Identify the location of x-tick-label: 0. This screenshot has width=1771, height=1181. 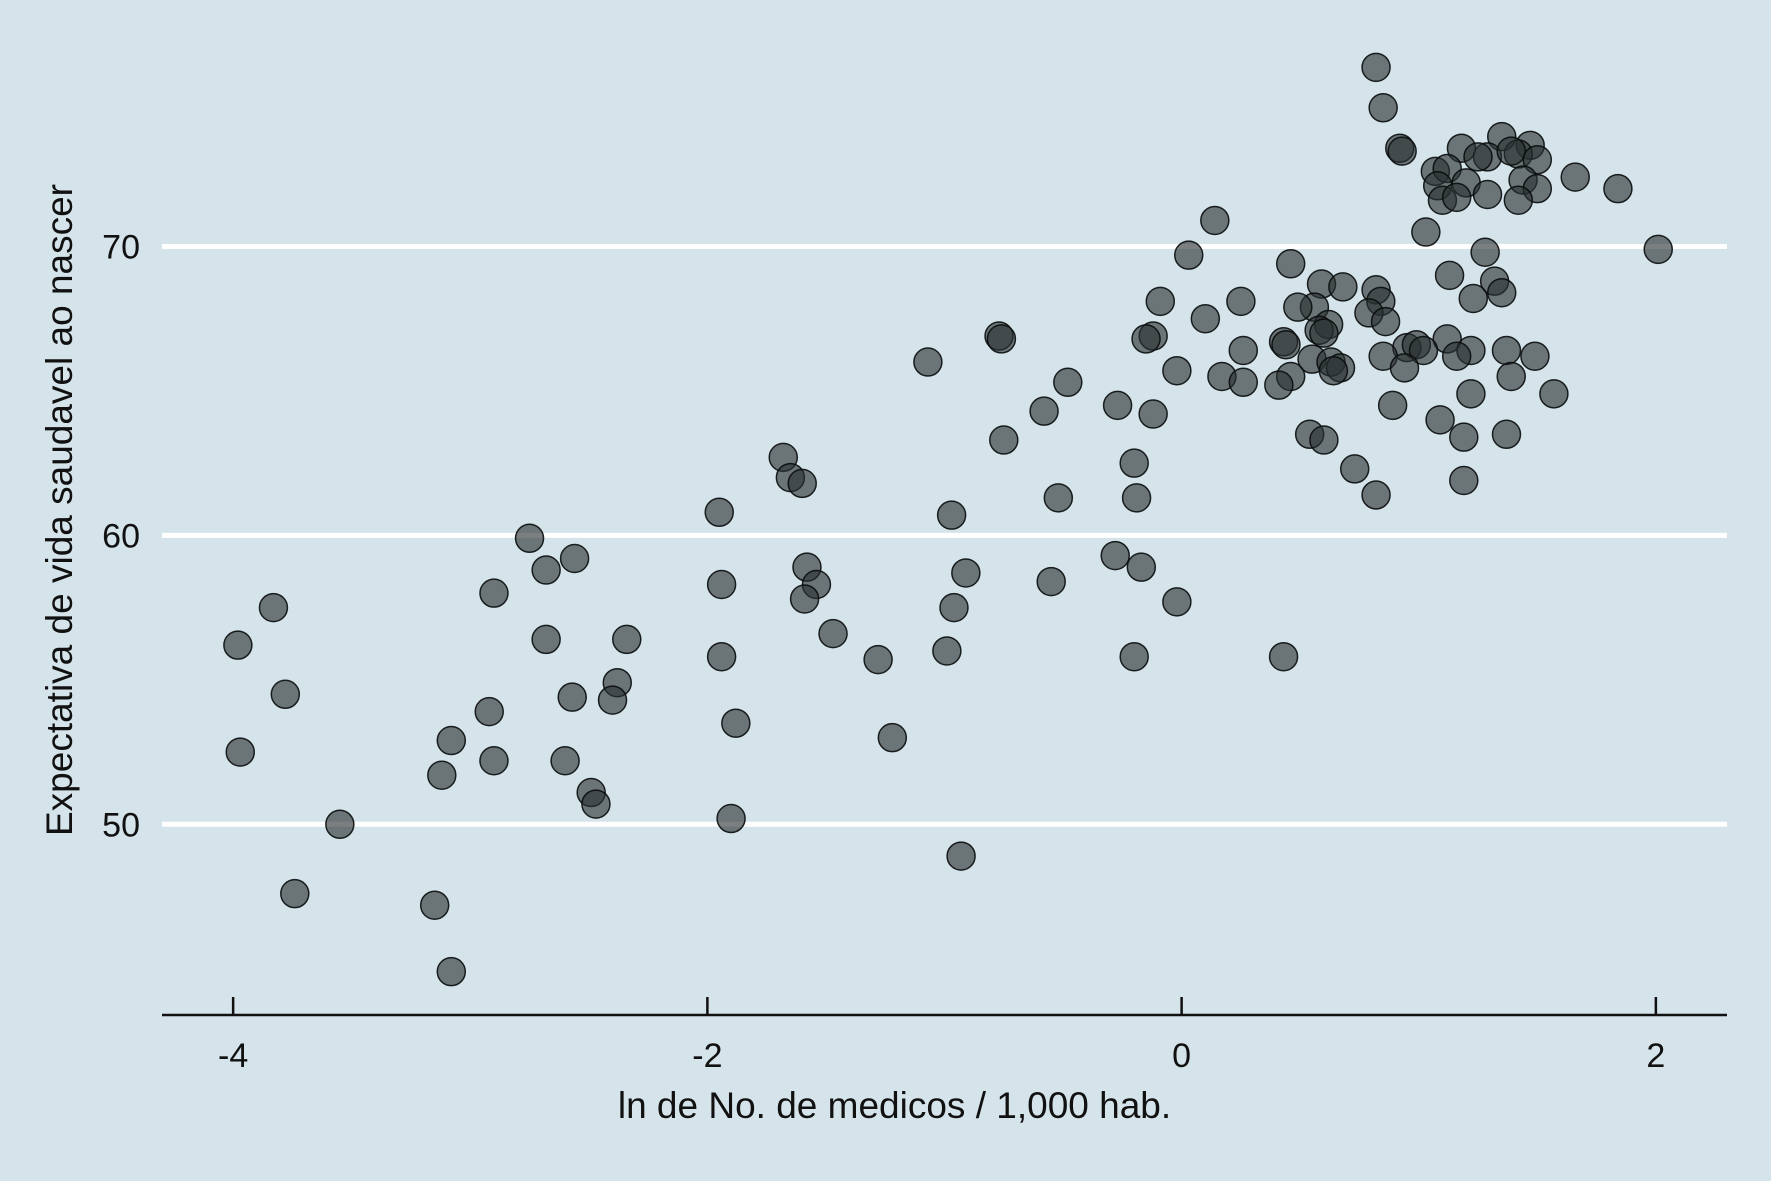
(1181, 1056).